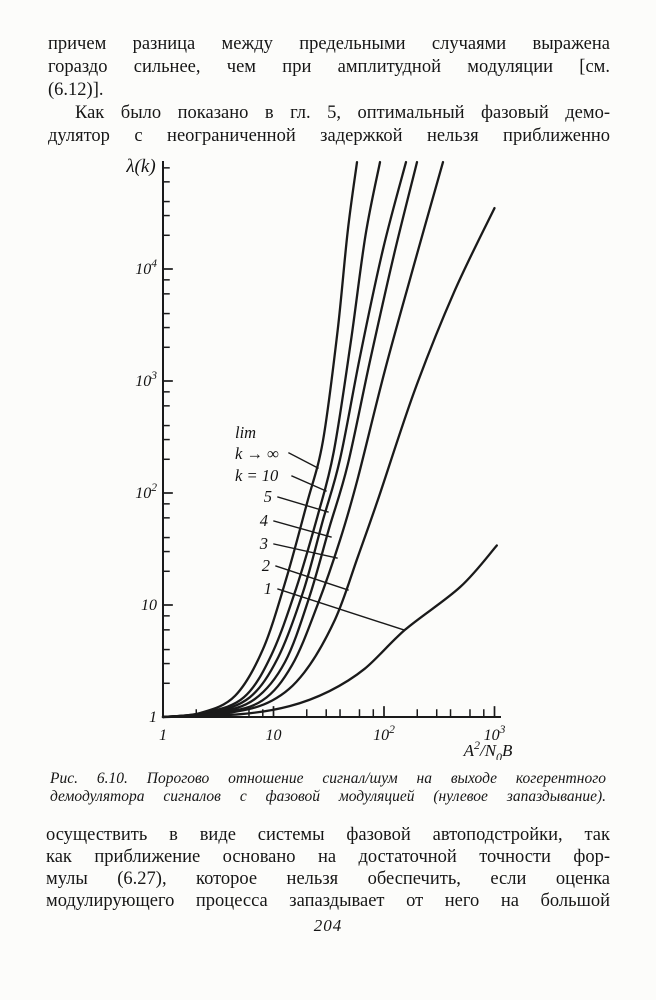 The width and height of the screenshot is (656, 1000). Describe the element at coordinates (329, 631) in the screenshot. I see `curve-k1` at that location.